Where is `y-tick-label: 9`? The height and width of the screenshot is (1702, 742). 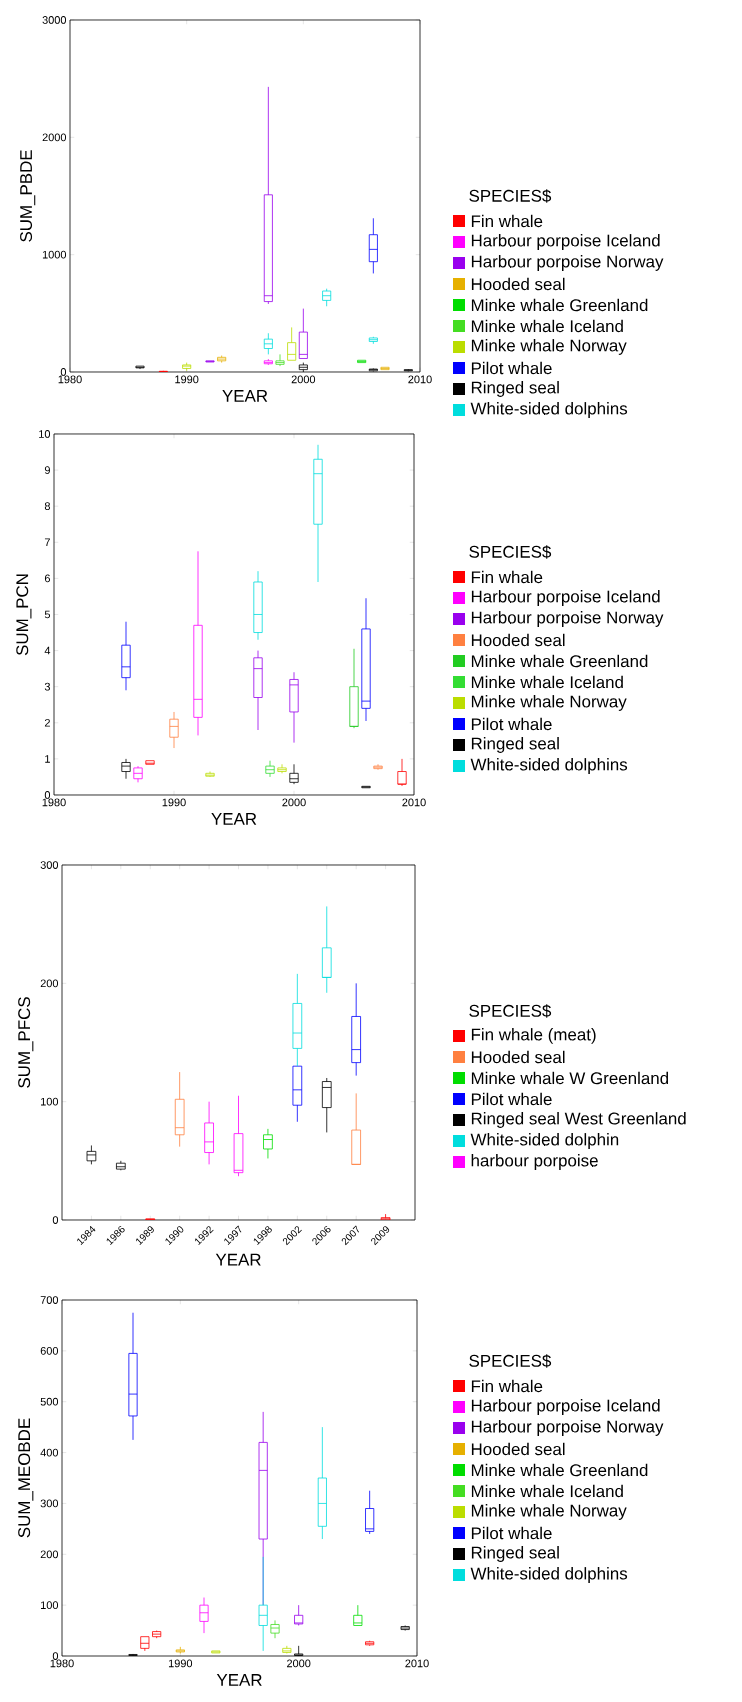
y-tick-label: 9 is located at coordinates (47, 470).